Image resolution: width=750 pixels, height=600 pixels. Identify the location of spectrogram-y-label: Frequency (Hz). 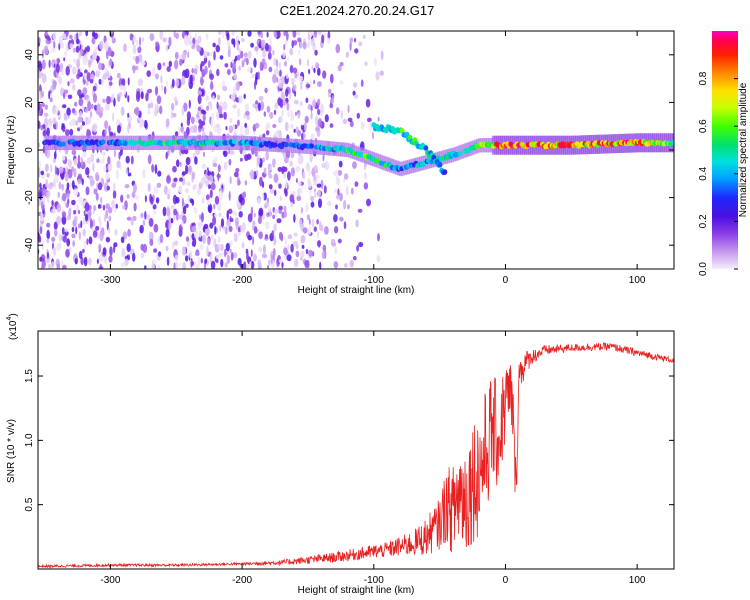
(11, 150).